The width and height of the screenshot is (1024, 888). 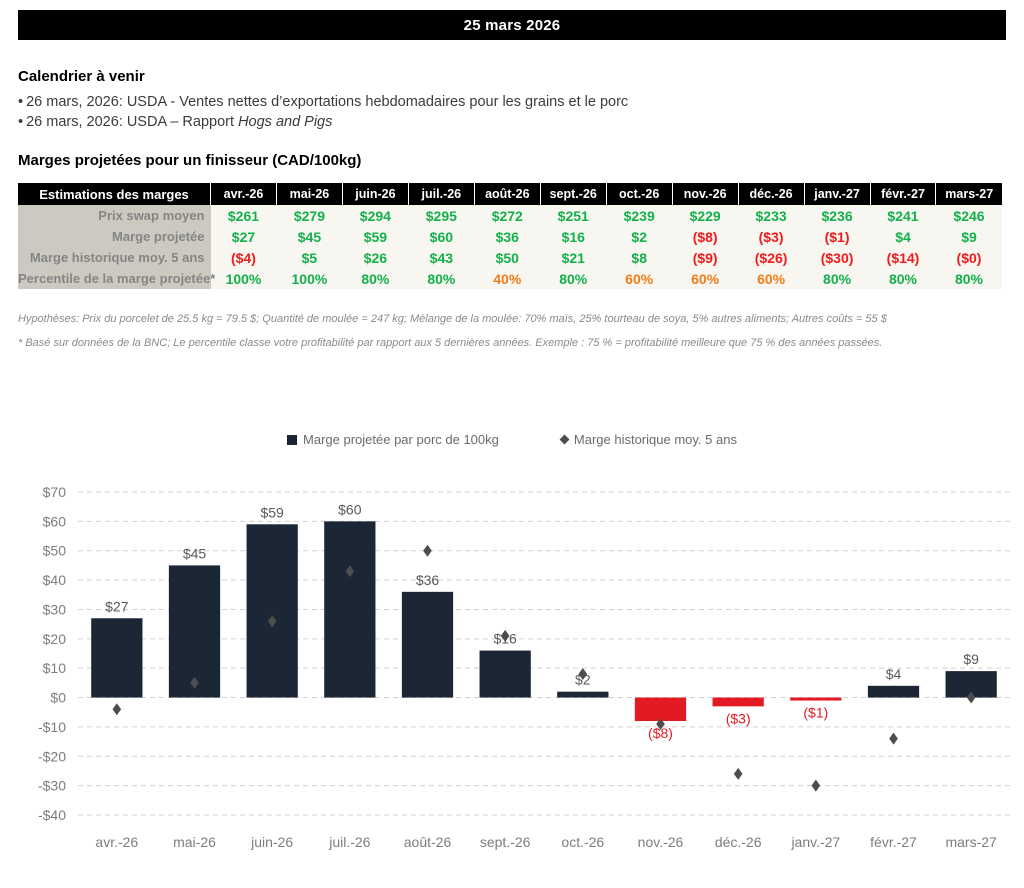 I want to click on legend-diamond-swatch-icon, so click(x=564, y=439).